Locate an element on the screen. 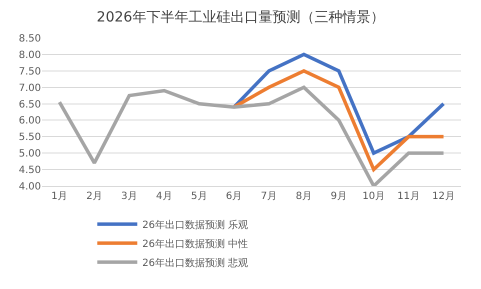 This screenshot has height=289, width=481. y-tick-label: 7.00 is located at coordinates (29, 88).